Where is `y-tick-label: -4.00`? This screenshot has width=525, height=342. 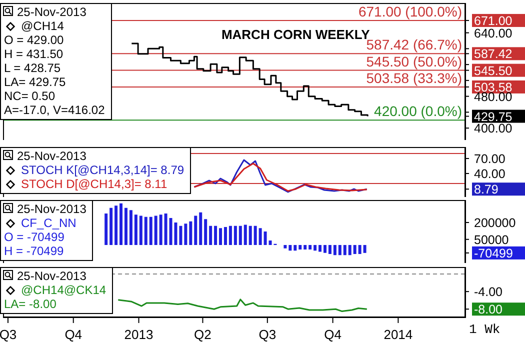
y-tick-label: -4.00 is located at coordinates (488, 292).